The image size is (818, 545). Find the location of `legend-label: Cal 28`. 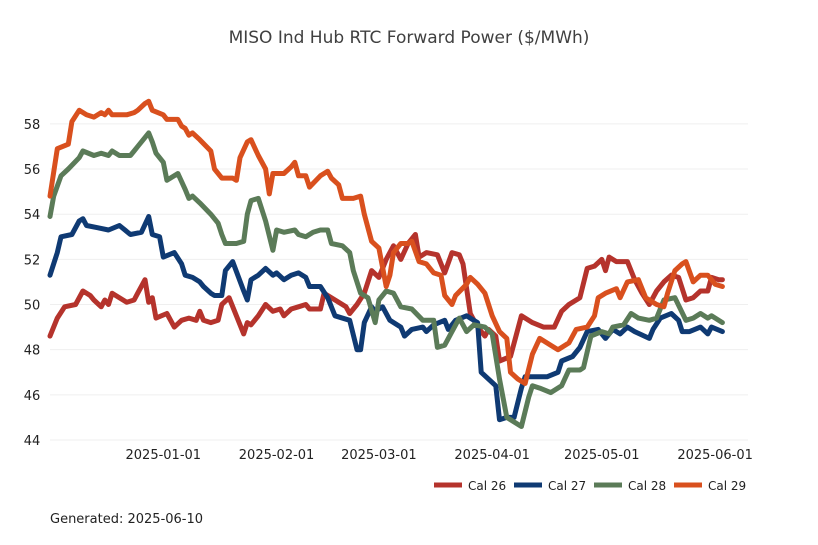

legend-label: Cal 28 is located at coordinates (647, 486).